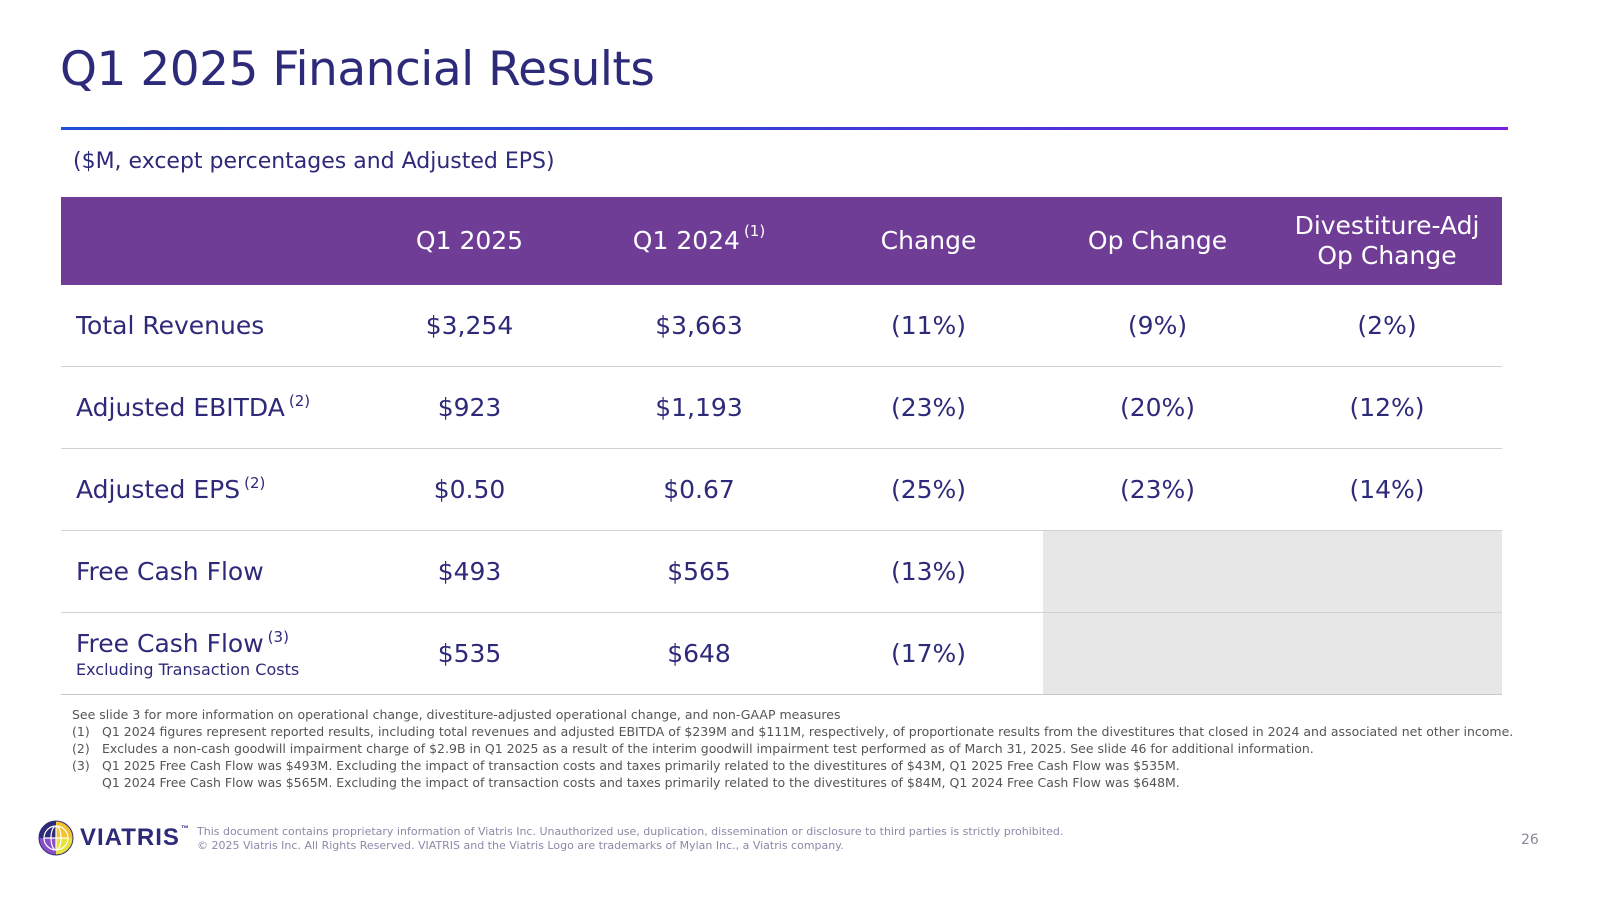 Image resolution: width=1600 pixels, height=900 pixels. Describe the element at coordinates (1387, 407) in the screenshot. I see `divadj-op-change-value: (12%)` at that location.